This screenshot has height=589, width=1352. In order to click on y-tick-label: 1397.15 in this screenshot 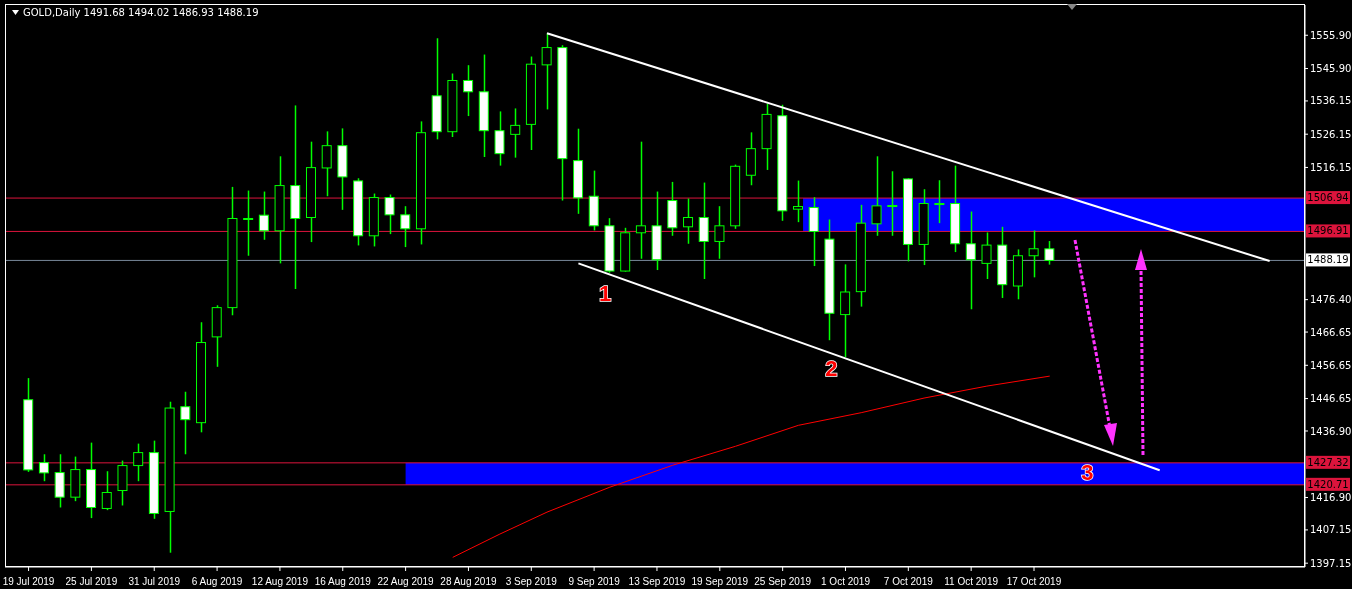, I will do `click(1331, 563)`.